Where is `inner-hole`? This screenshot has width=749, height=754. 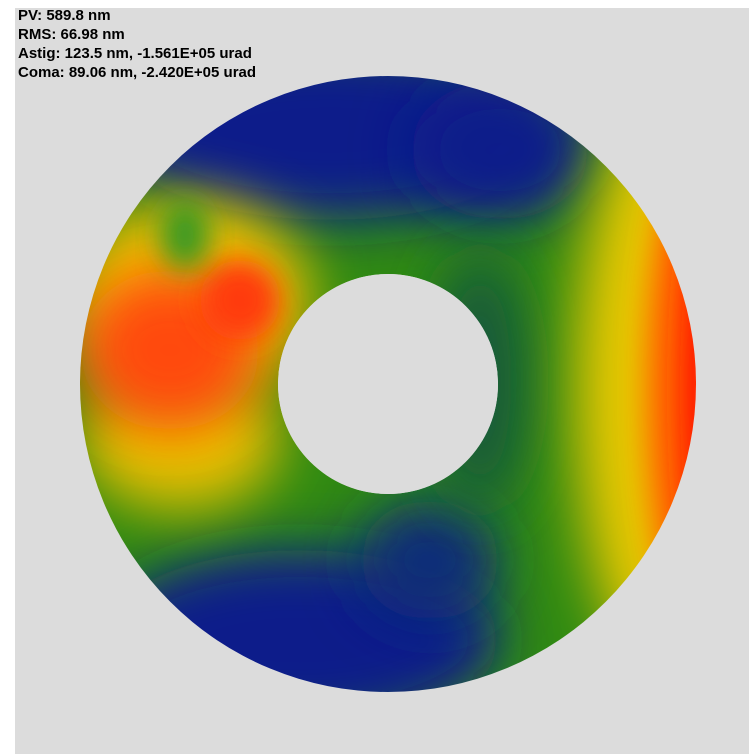
inner-hole is located at coordinates (388, 384).